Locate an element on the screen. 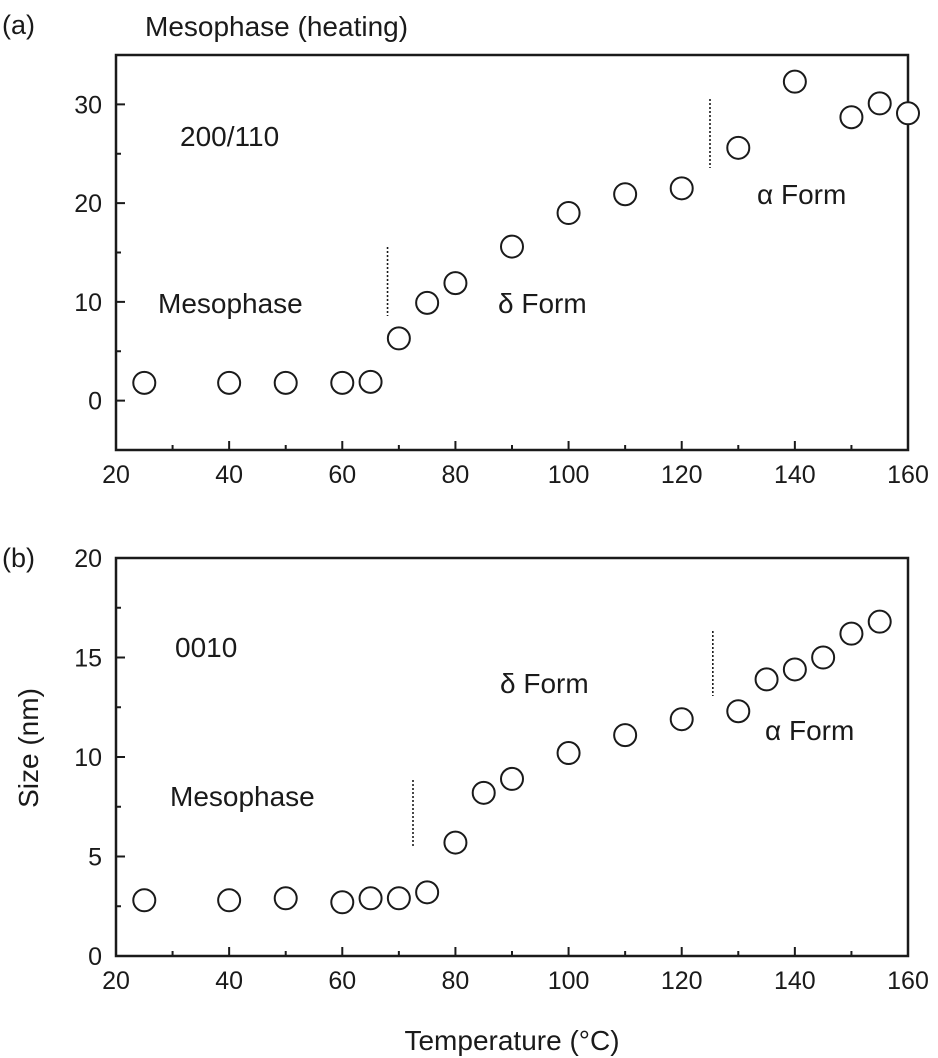 Image resolution: width=938 pixels, height=1058 pixels. panel-a-annotation-delta-form: δ Form is located at coordinates (542, 303).